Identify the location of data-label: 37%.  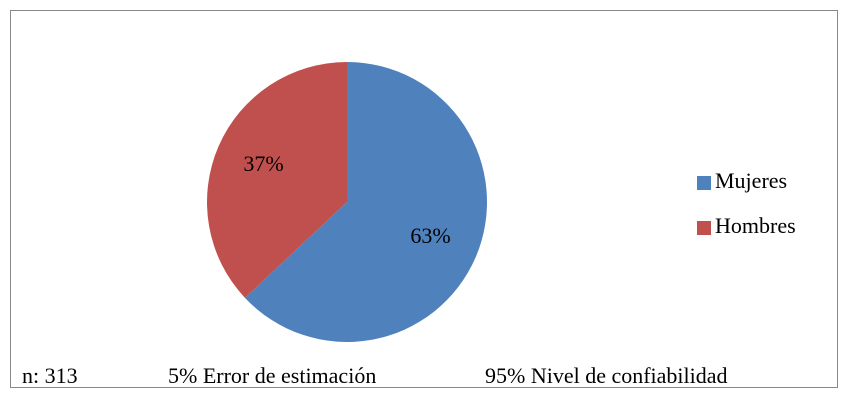
(263, 163).